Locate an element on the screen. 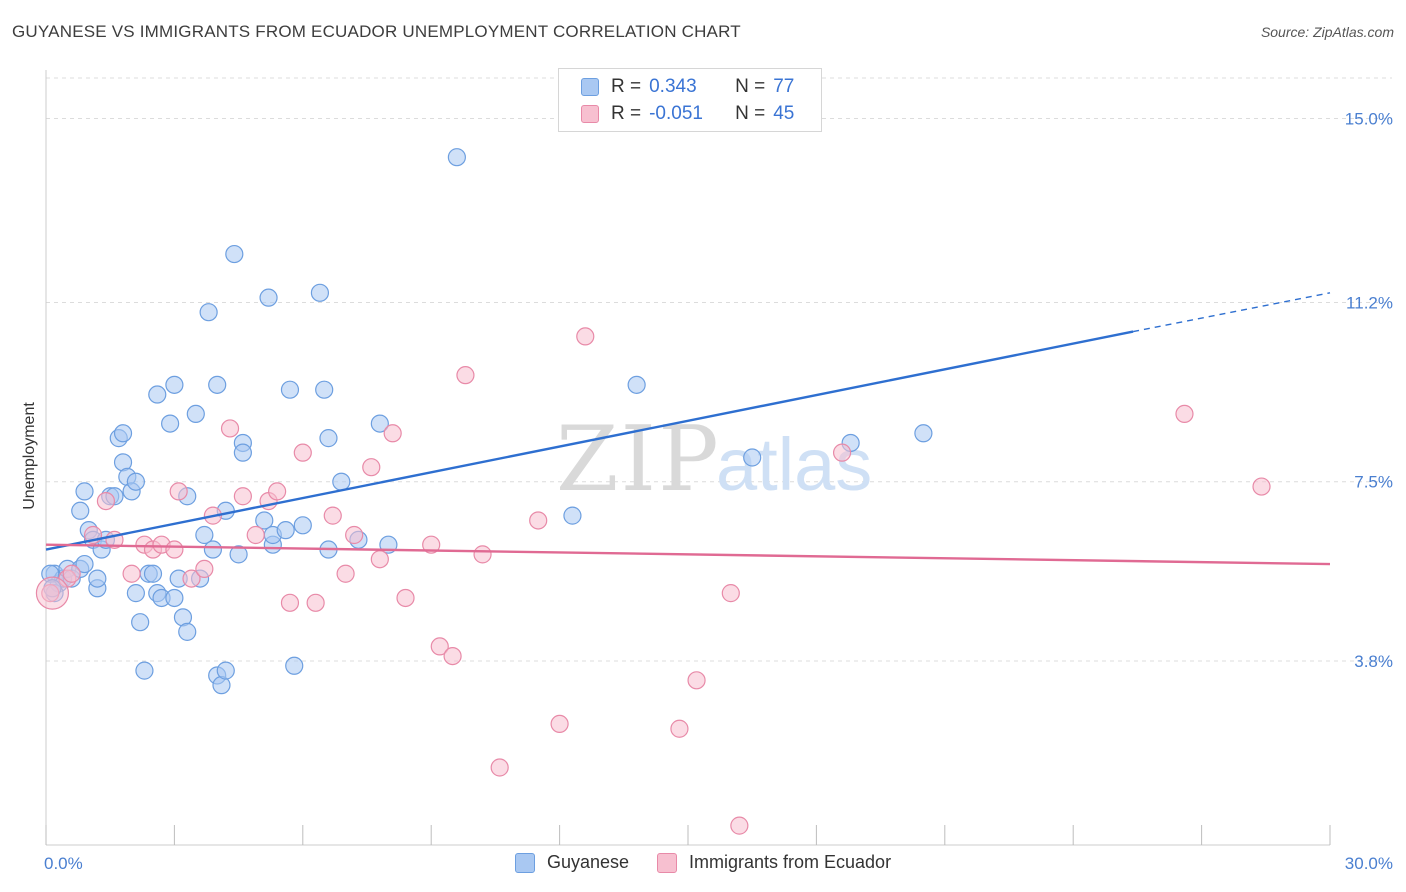 This screenshot has height=892, width=1406. trend-line-guyanese-extension is located at coordinates (1231, 312).